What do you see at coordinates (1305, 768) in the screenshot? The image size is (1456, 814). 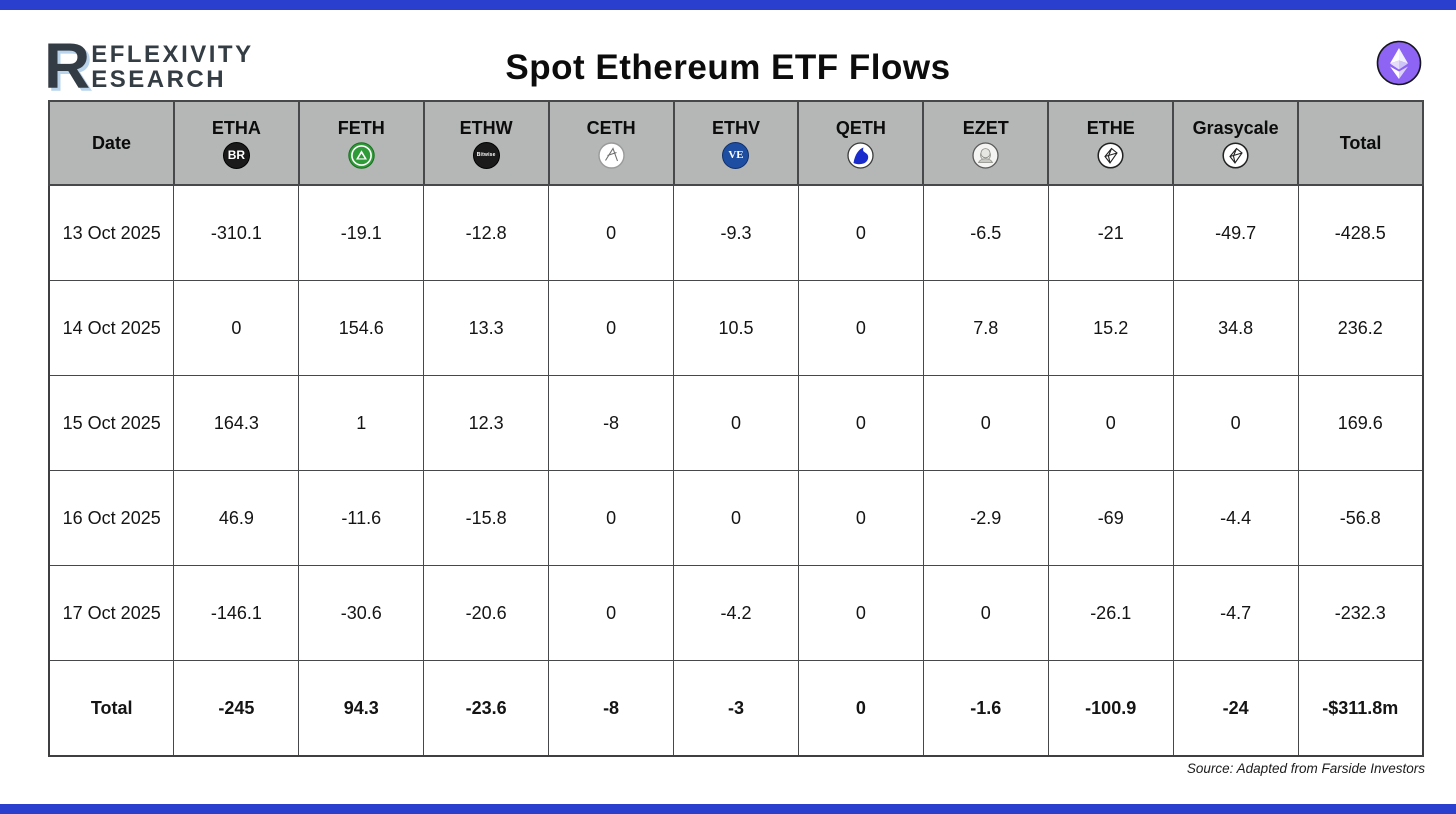 I see `source-attribution: Source: Adapted from Farside Investors` at bounding box center [1305, 768].